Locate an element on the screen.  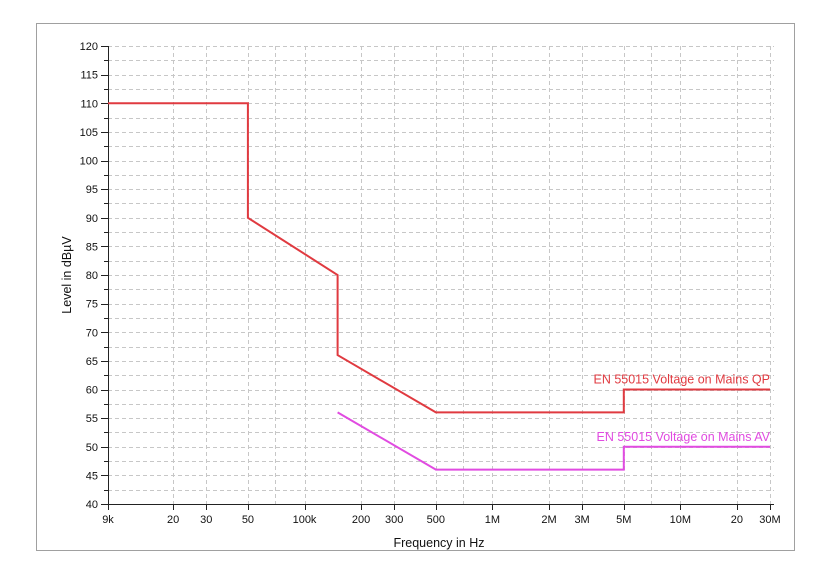
y-tick-label: 95 is located at coordinates (92, 190).